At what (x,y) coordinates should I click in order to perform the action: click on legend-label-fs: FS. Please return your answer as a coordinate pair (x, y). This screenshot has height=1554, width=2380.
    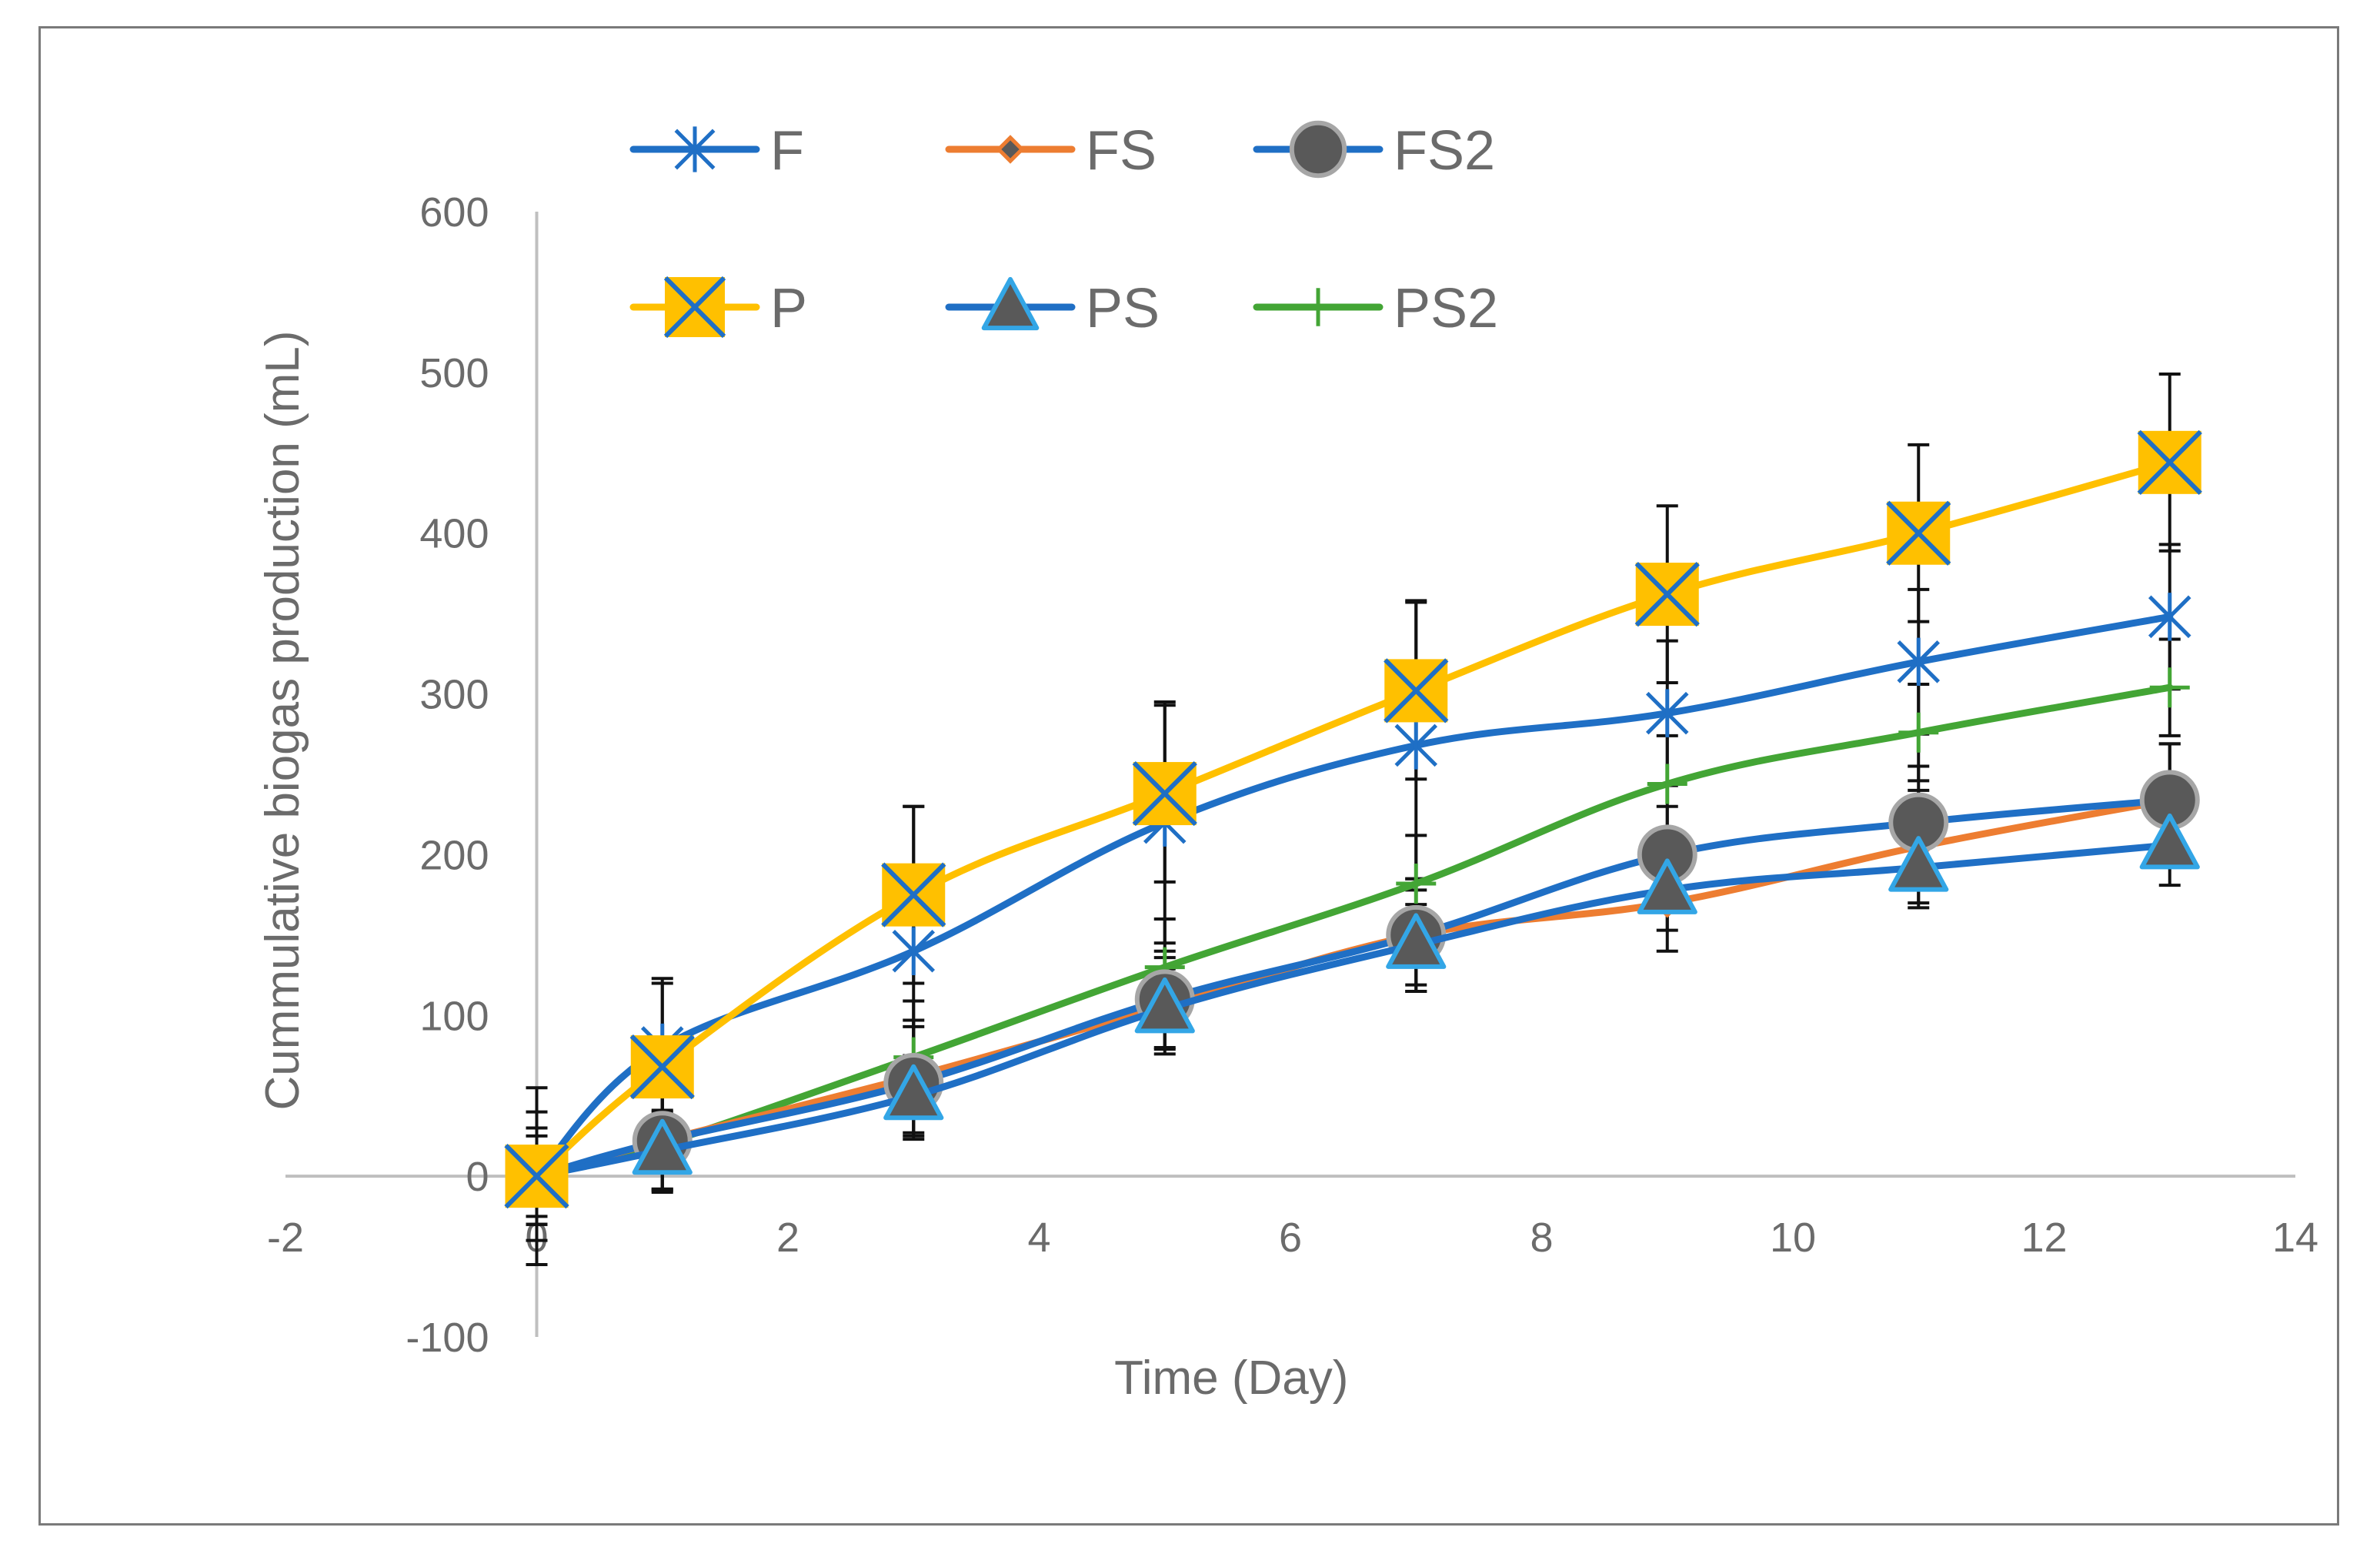
    Looking at the image, I should click on (1122, 151).